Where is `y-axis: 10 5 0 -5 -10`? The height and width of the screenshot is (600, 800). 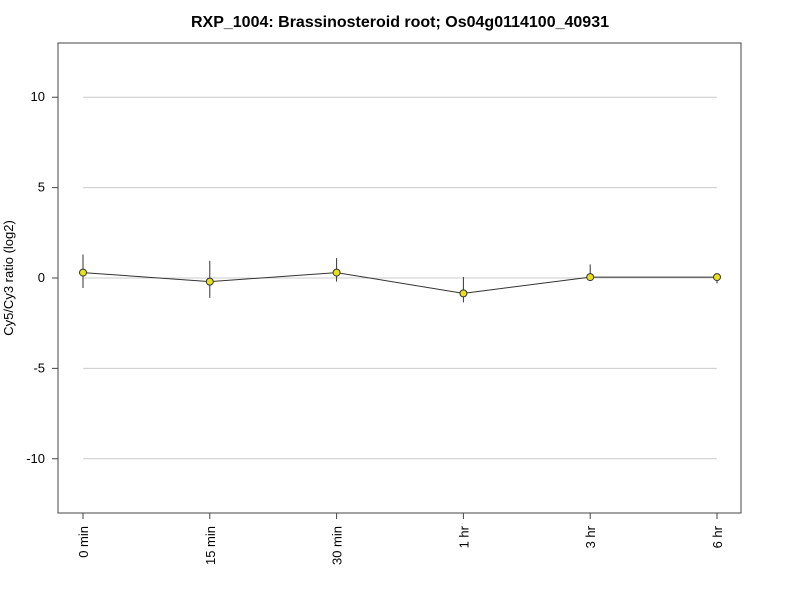 y-axis: 10 5 0 -5 -10 is located at coordinates (42, 277).